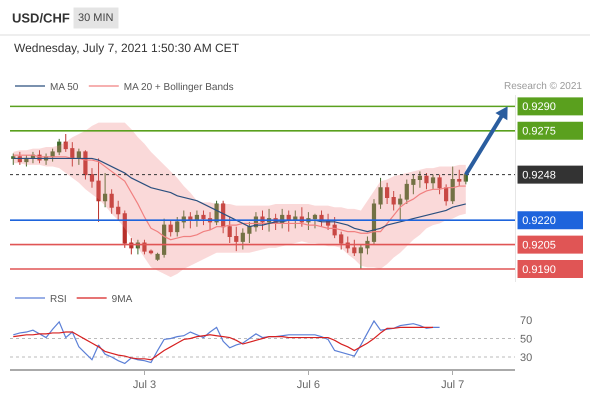 The image size is (590, 400). Describe the element at coordinates (539, 270) in the screenshot. I see `y-tick-label: 0.9190` at that location.